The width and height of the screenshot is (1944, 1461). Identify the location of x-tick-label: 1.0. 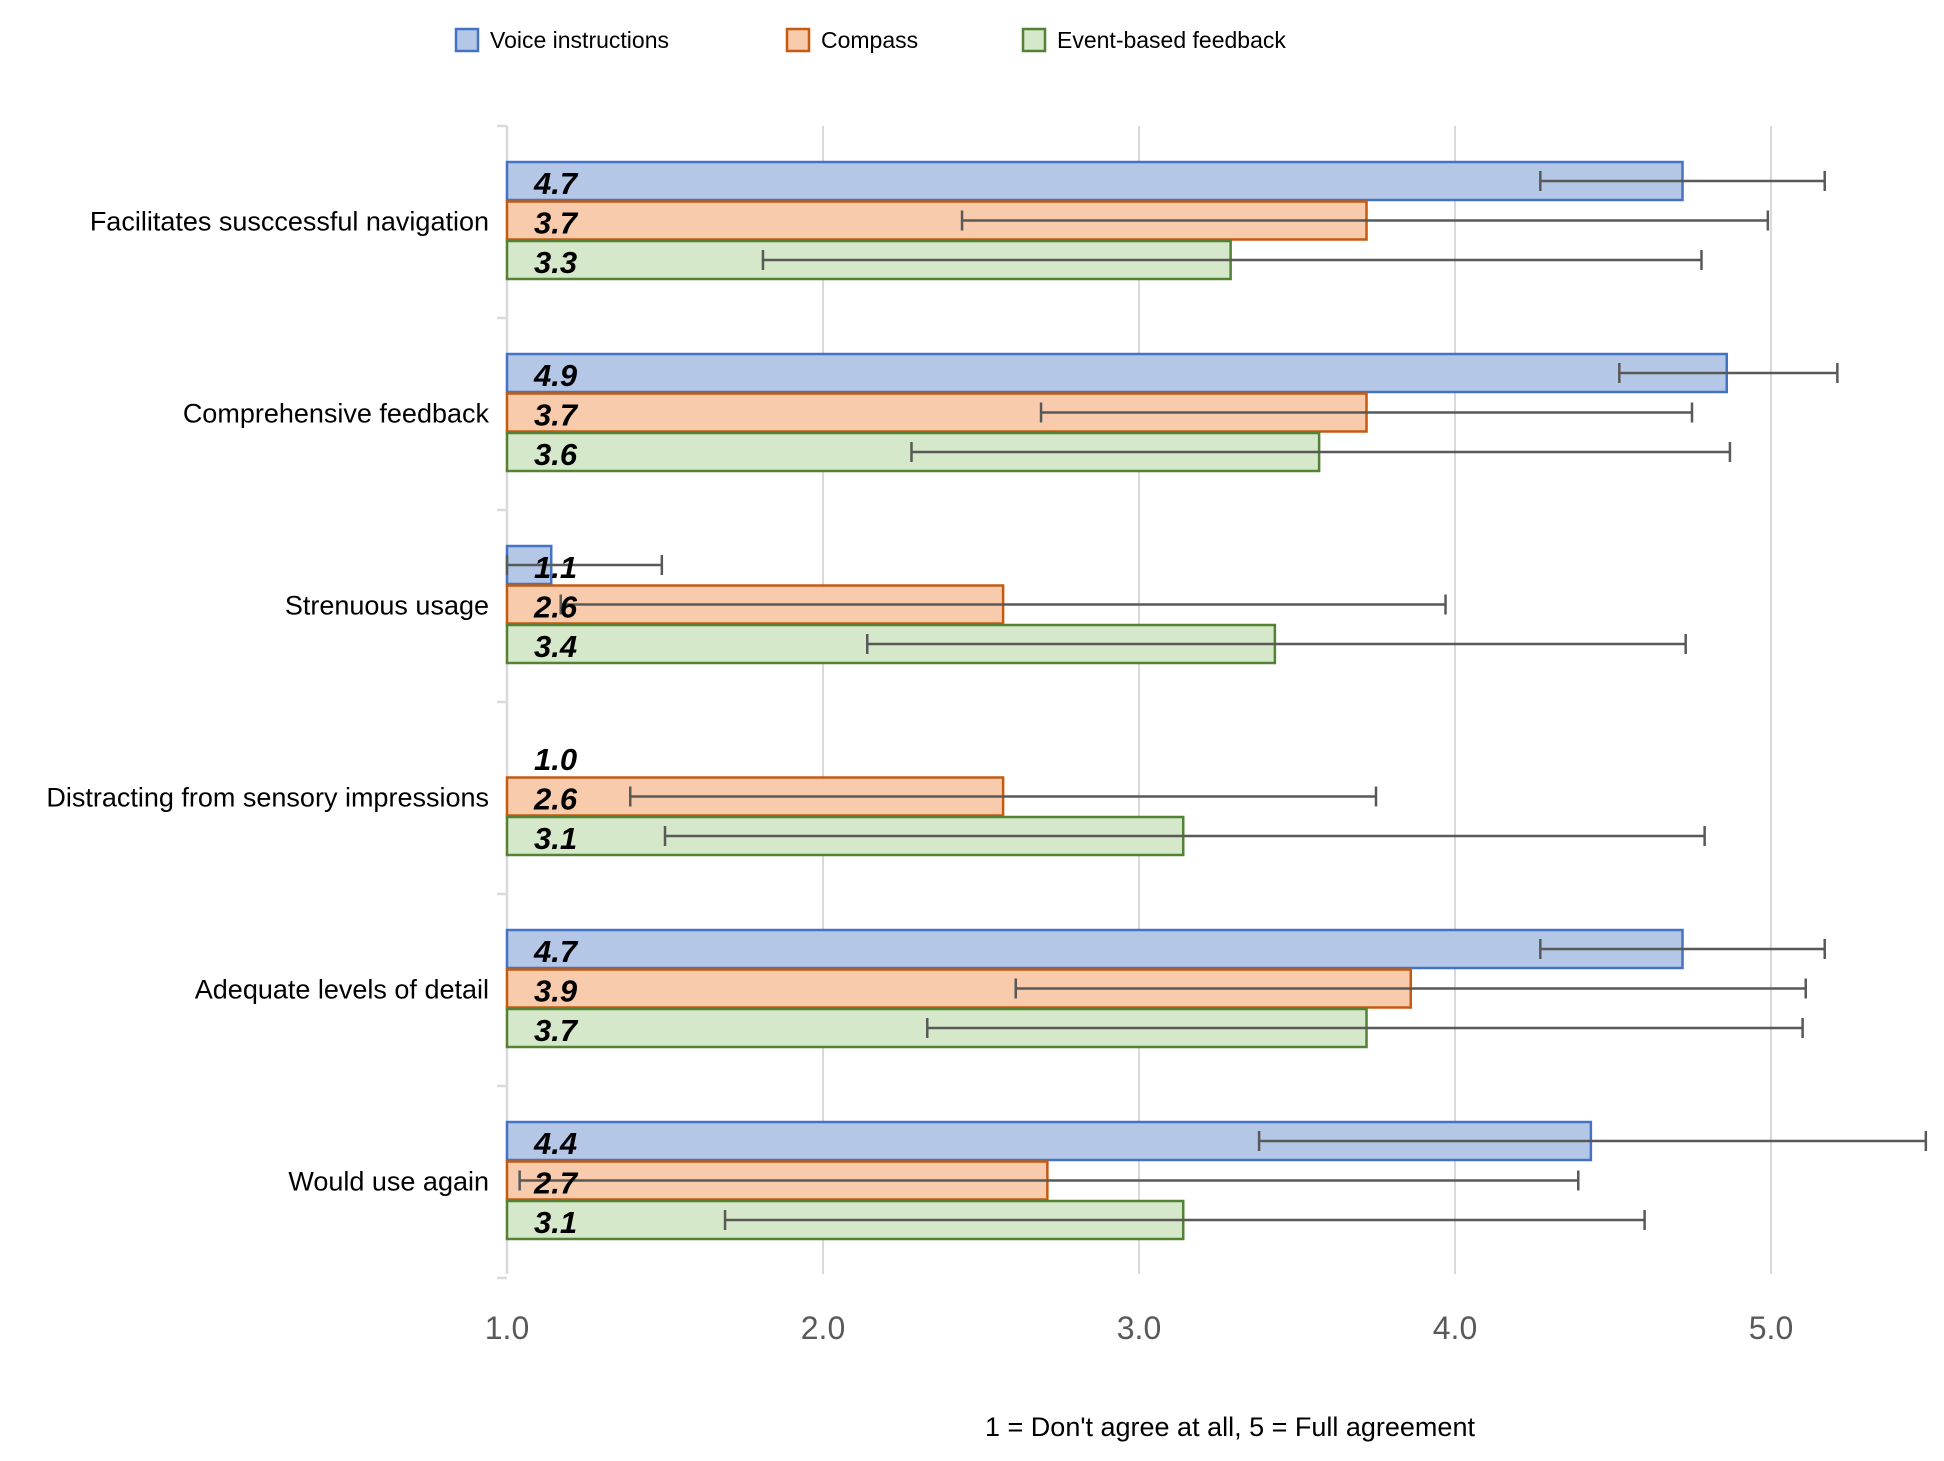
(507, 1328).